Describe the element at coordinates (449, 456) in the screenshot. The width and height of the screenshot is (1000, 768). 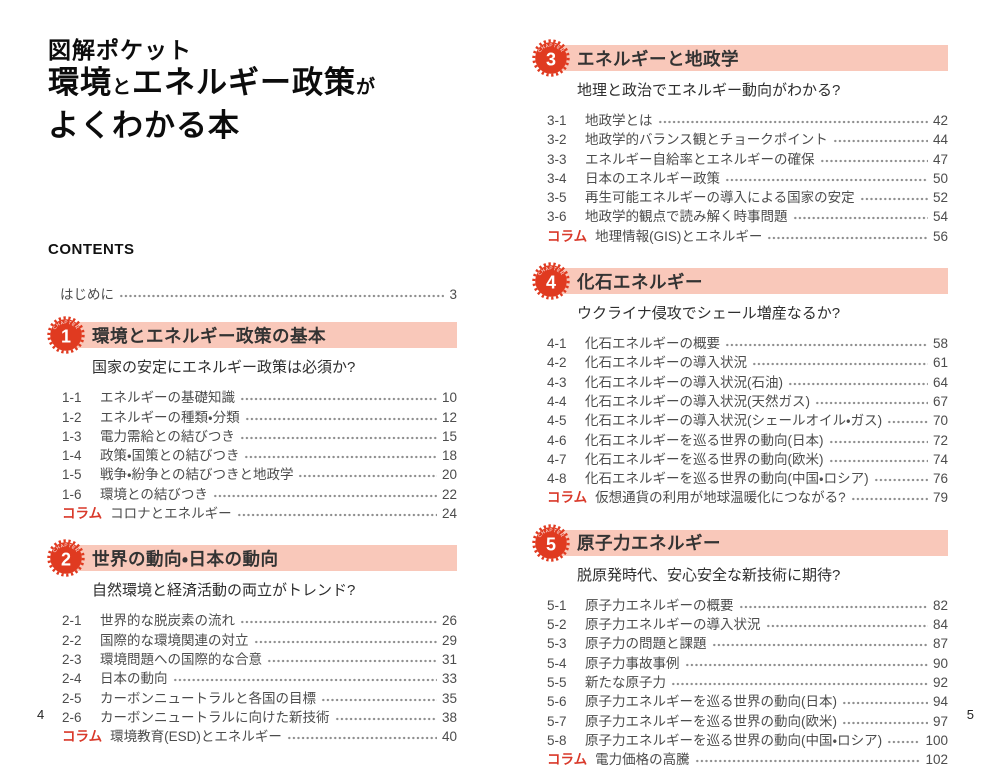
I see `toc-row-page: 18` at that location.